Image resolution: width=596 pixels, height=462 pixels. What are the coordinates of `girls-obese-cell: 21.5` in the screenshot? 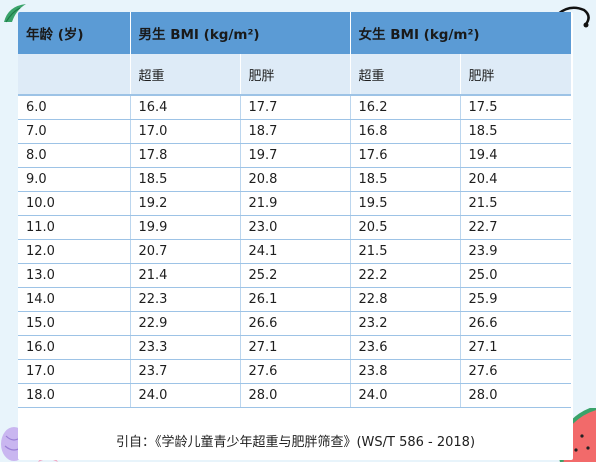 It's located at (516, 203).